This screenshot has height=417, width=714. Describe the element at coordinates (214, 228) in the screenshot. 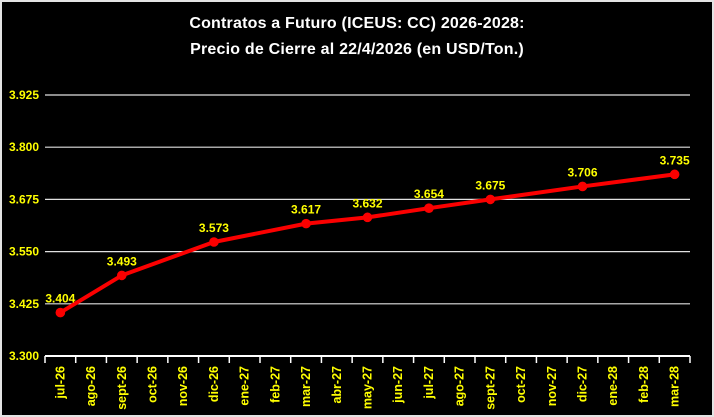

I see `data-point-label: 3.573` at that location.